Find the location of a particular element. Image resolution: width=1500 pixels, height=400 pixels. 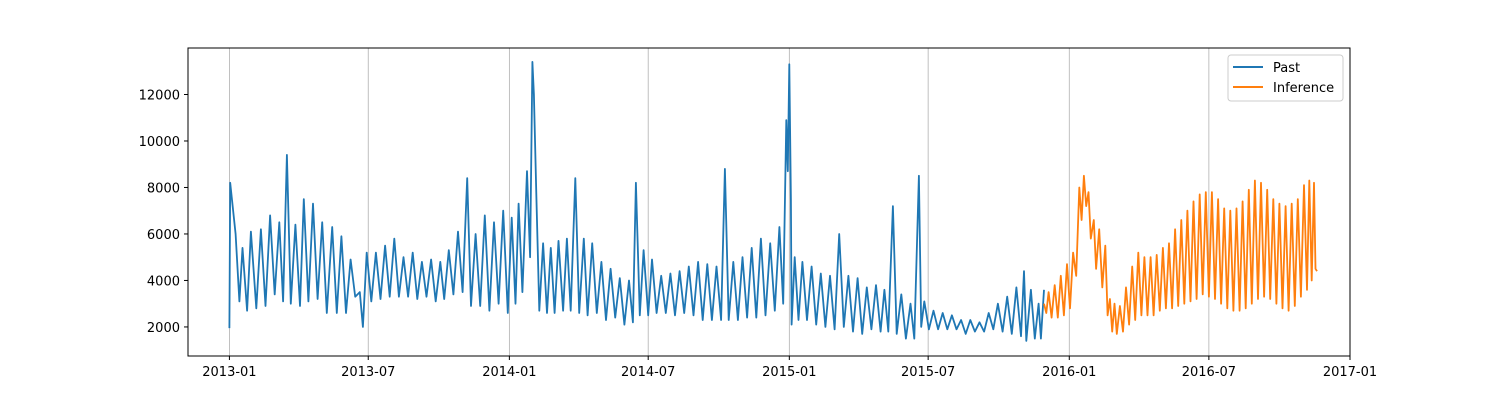

y-tick-label: 10000 is located at coordinates (159, 142).